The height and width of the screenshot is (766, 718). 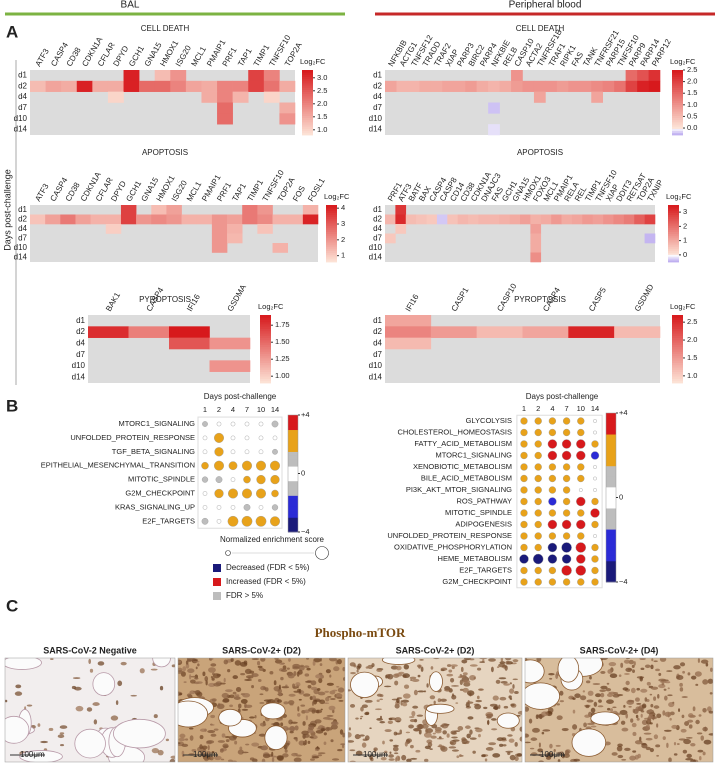 I want to click on pb-header: Peripheral blood, so click(x=545, y=5).